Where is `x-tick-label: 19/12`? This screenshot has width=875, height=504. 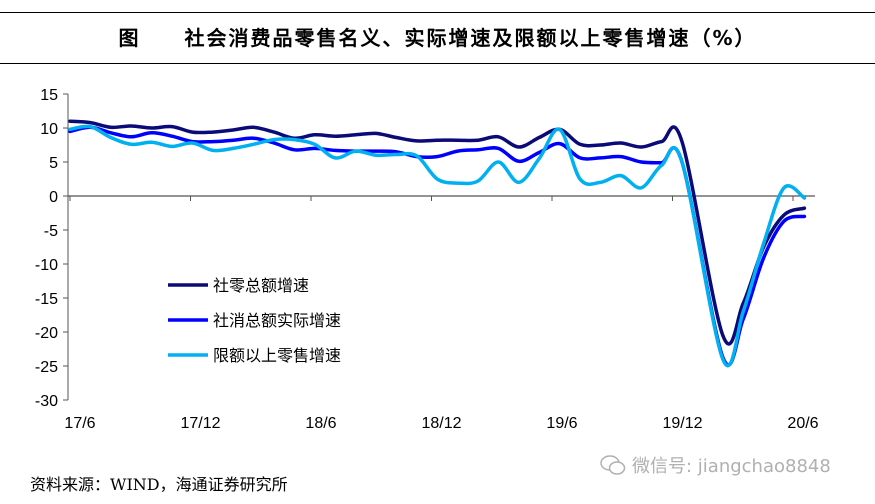 x-tick-label: 19/12 is located at coordinates (682, 423).